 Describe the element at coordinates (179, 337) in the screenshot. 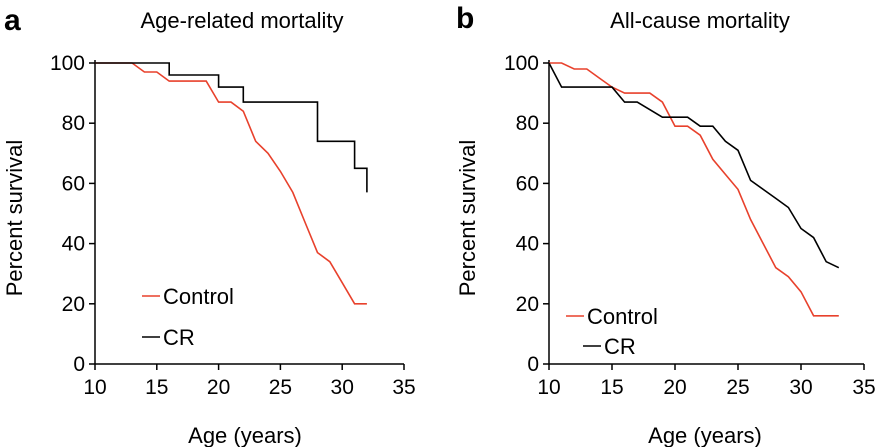

I see `panel-a-legend-cr-label: CR` at that location.